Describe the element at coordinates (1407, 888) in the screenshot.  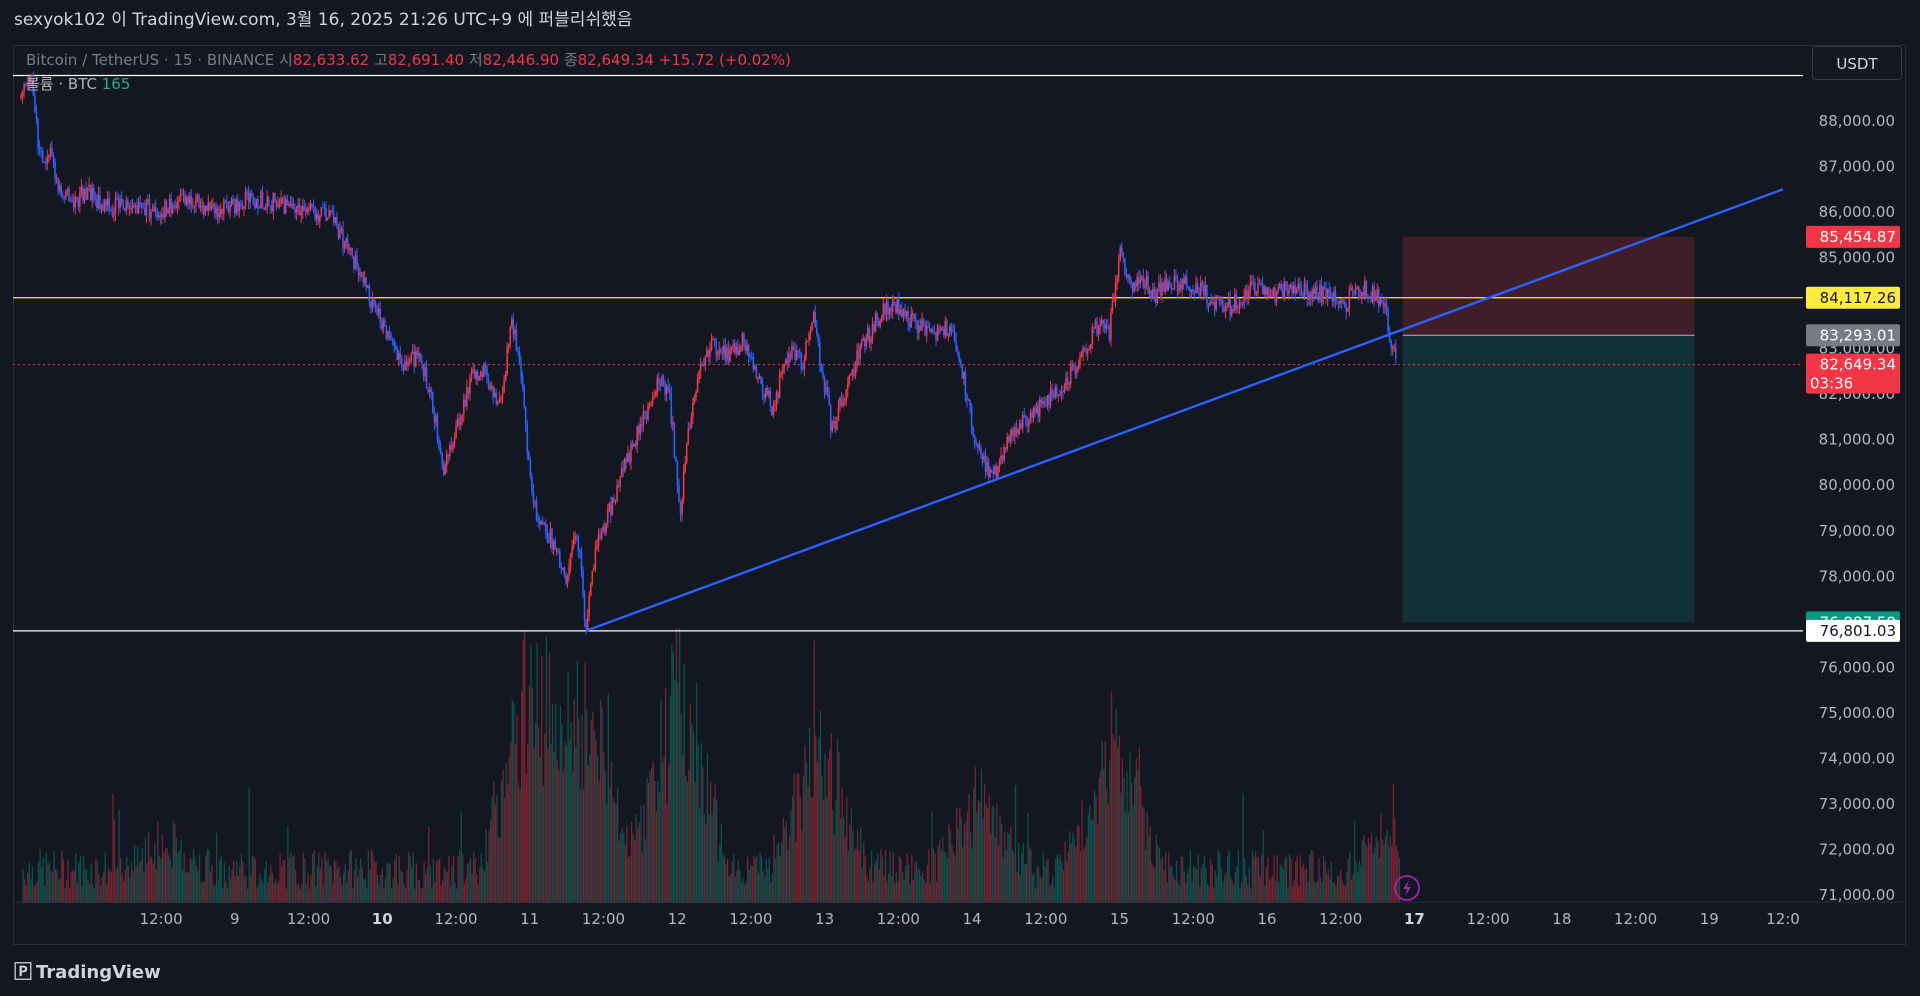
I see `lightning-icon` at that location.